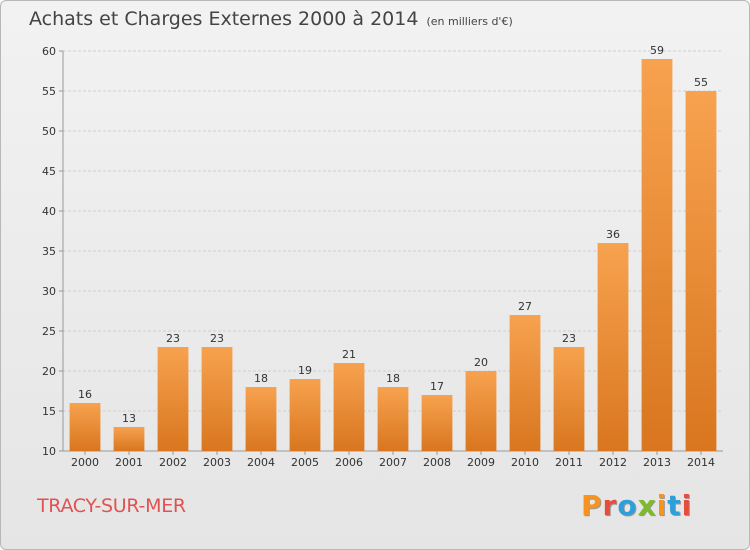 The image size is (750, 550). I want to click on bar-2013, so click(657, 255).